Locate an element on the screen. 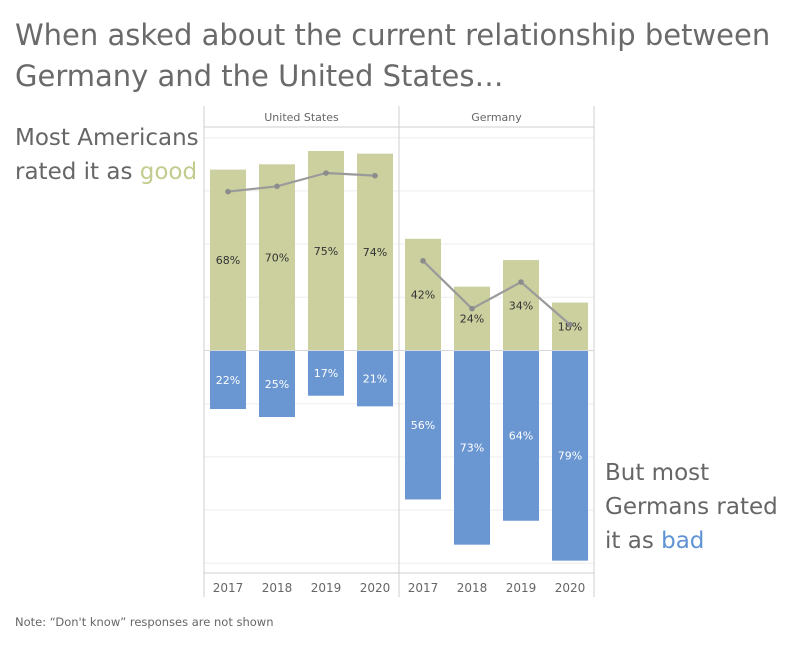 The image size is (799, 649). panel-header-label: United States is located at coordinates (301, 117).